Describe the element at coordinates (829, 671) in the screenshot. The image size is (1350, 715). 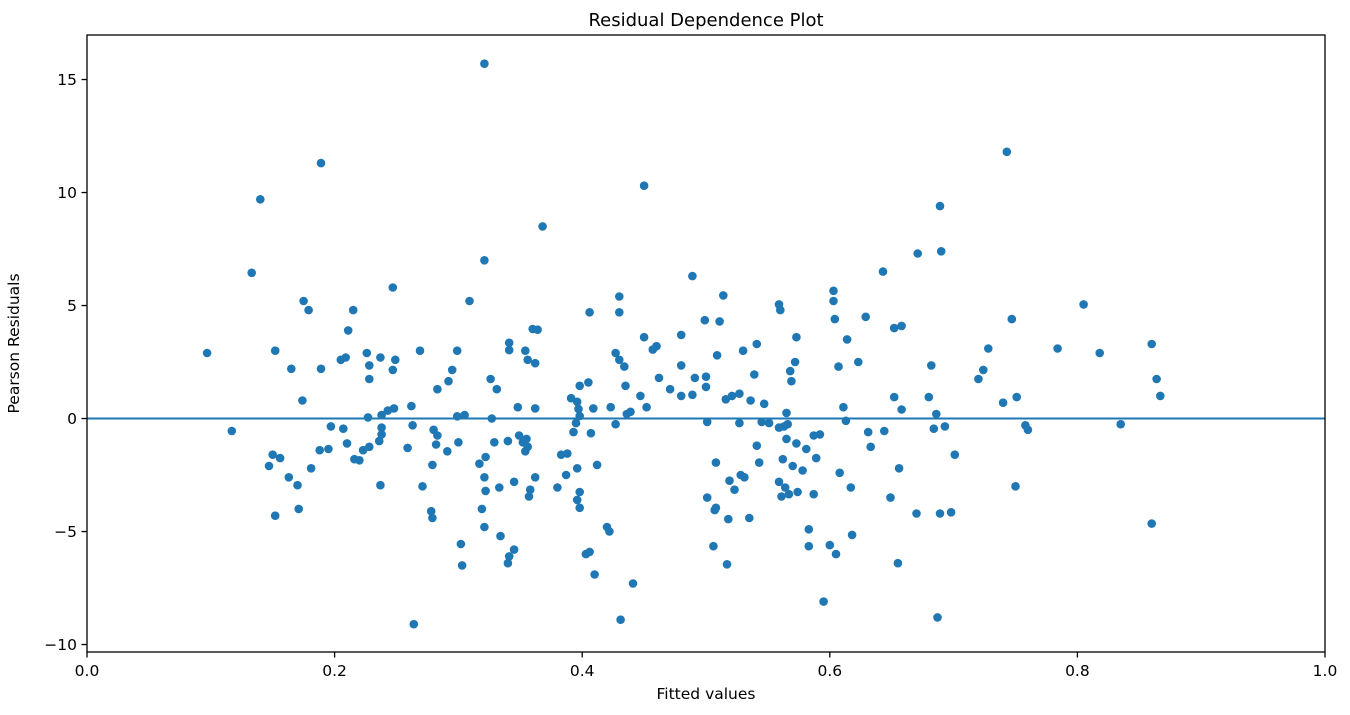
I see `x-tick-label: 0.6` at that location.